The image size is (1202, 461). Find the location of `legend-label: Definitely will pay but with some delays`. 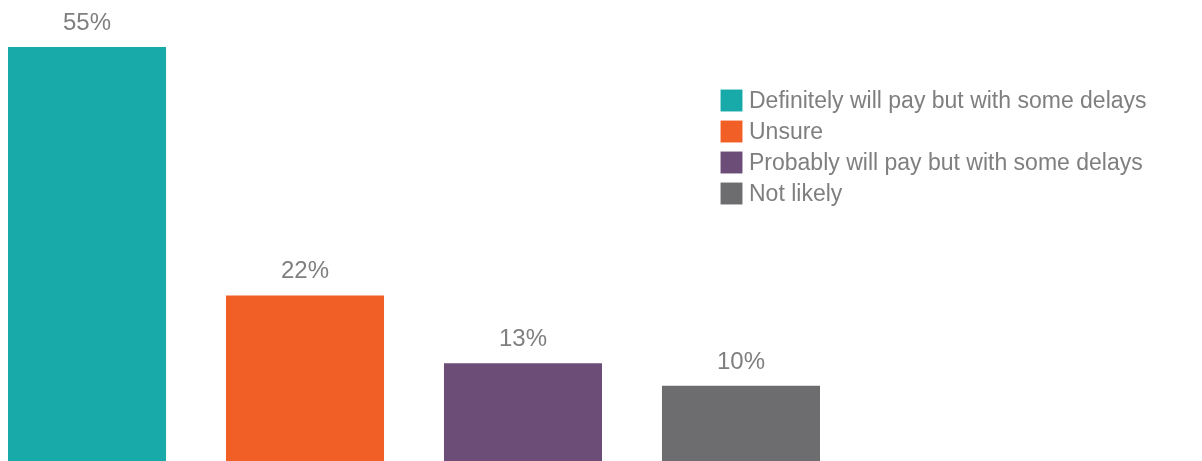

legend-label: Definitely will pay but with some delays is located at coordinates (948, 99).